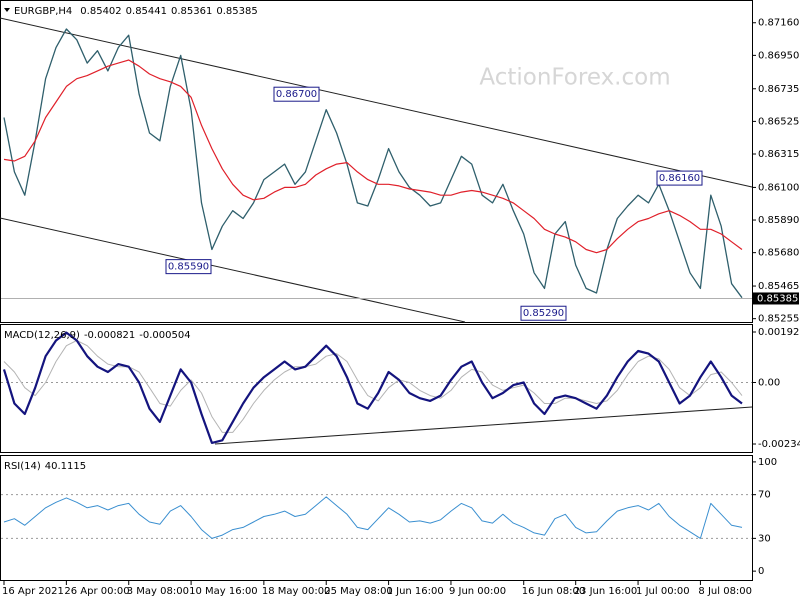  What do you see at coordinates (778, 286) in the screenshot?
I see `y-tick-label: 0.85465` at bounding box center [778, 286].